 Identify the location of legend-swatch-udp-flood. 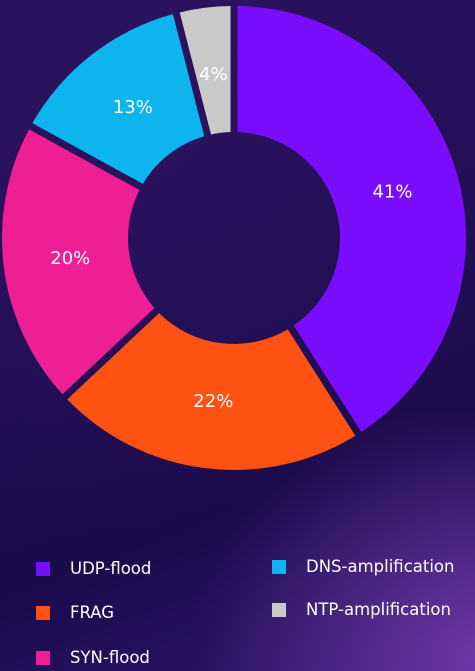
(43, 568).